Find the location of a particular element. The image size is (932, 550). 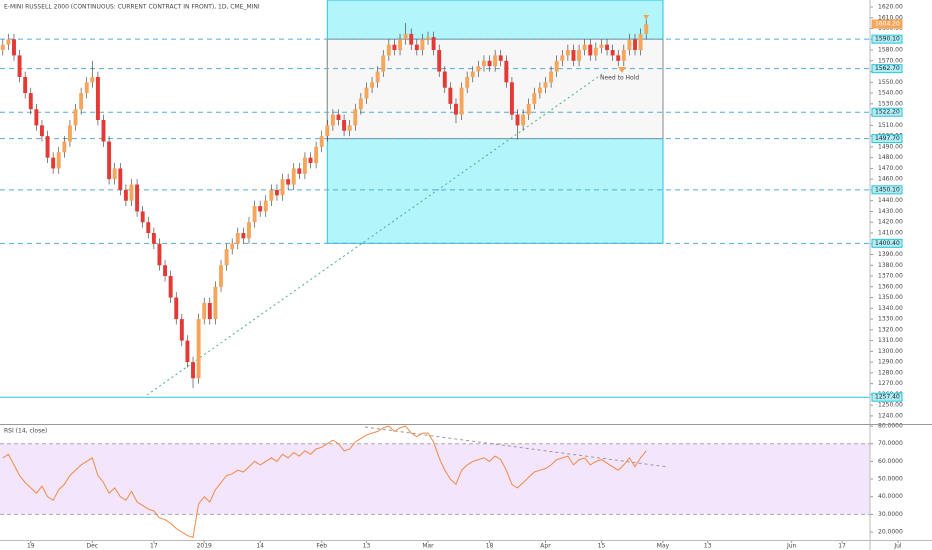

x-tick-label: Mar is located at coordinates (428, 546).